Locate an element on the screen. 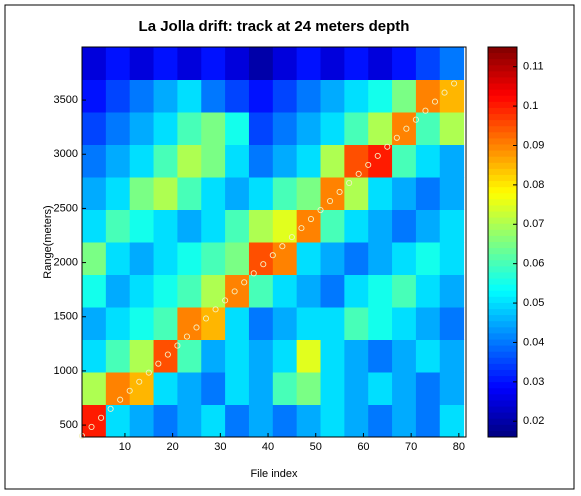 This screenshot has width=581, height=496. y-tick-label: 3500 is located at coordinates (66, 100).